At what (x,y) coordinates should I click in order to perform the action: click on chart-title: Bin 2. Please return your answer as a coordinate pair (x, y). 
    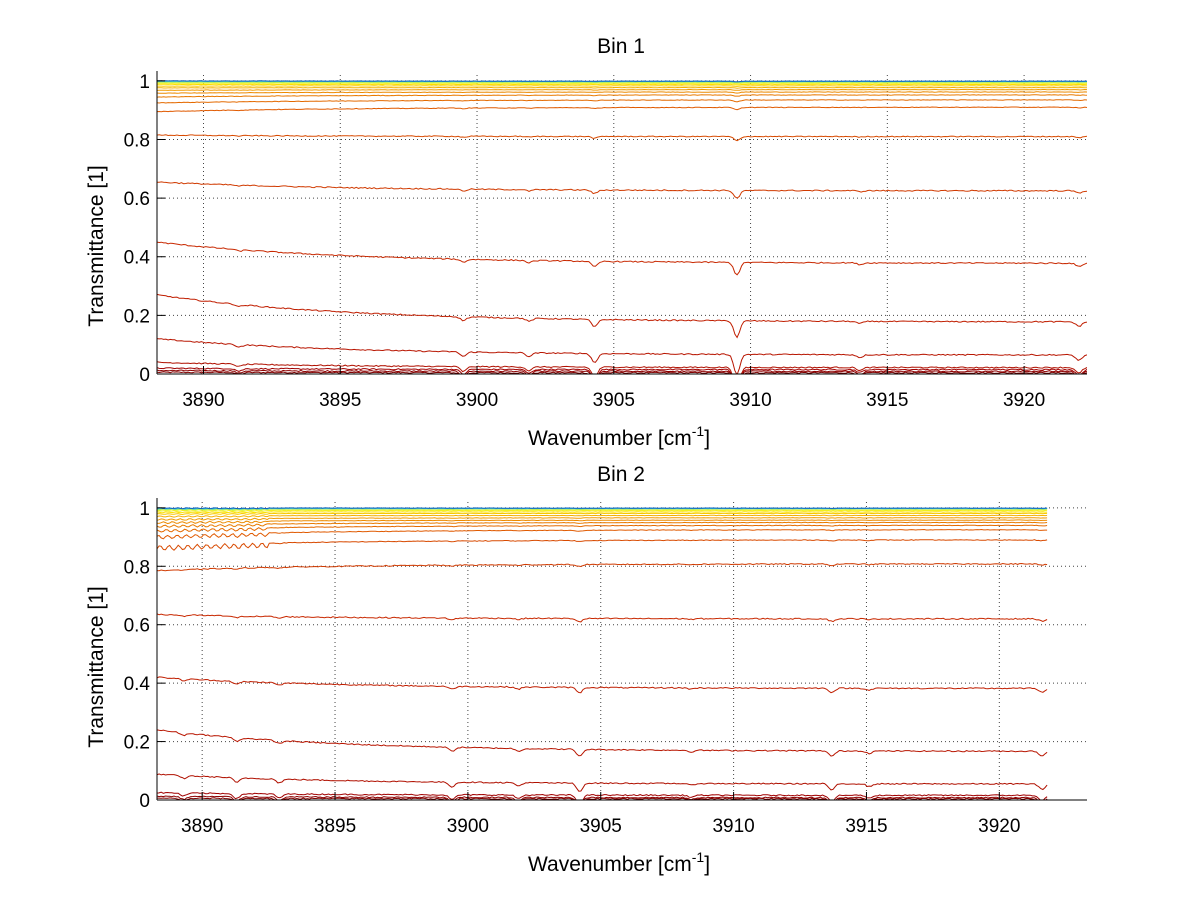
    Looking at the image, I should click on (621, 474).